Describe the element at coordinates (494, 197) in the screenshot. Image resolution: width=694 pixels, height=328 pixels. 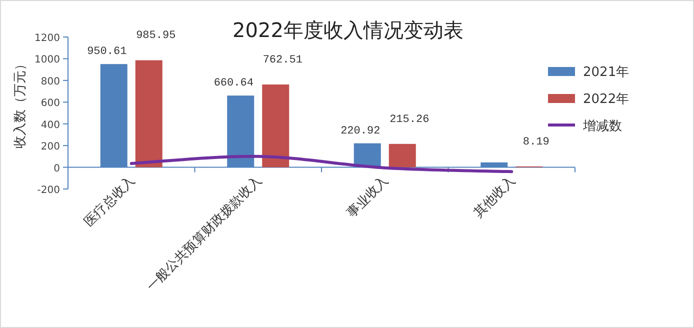
I see `x-tick-label: 其他收入` at that location.